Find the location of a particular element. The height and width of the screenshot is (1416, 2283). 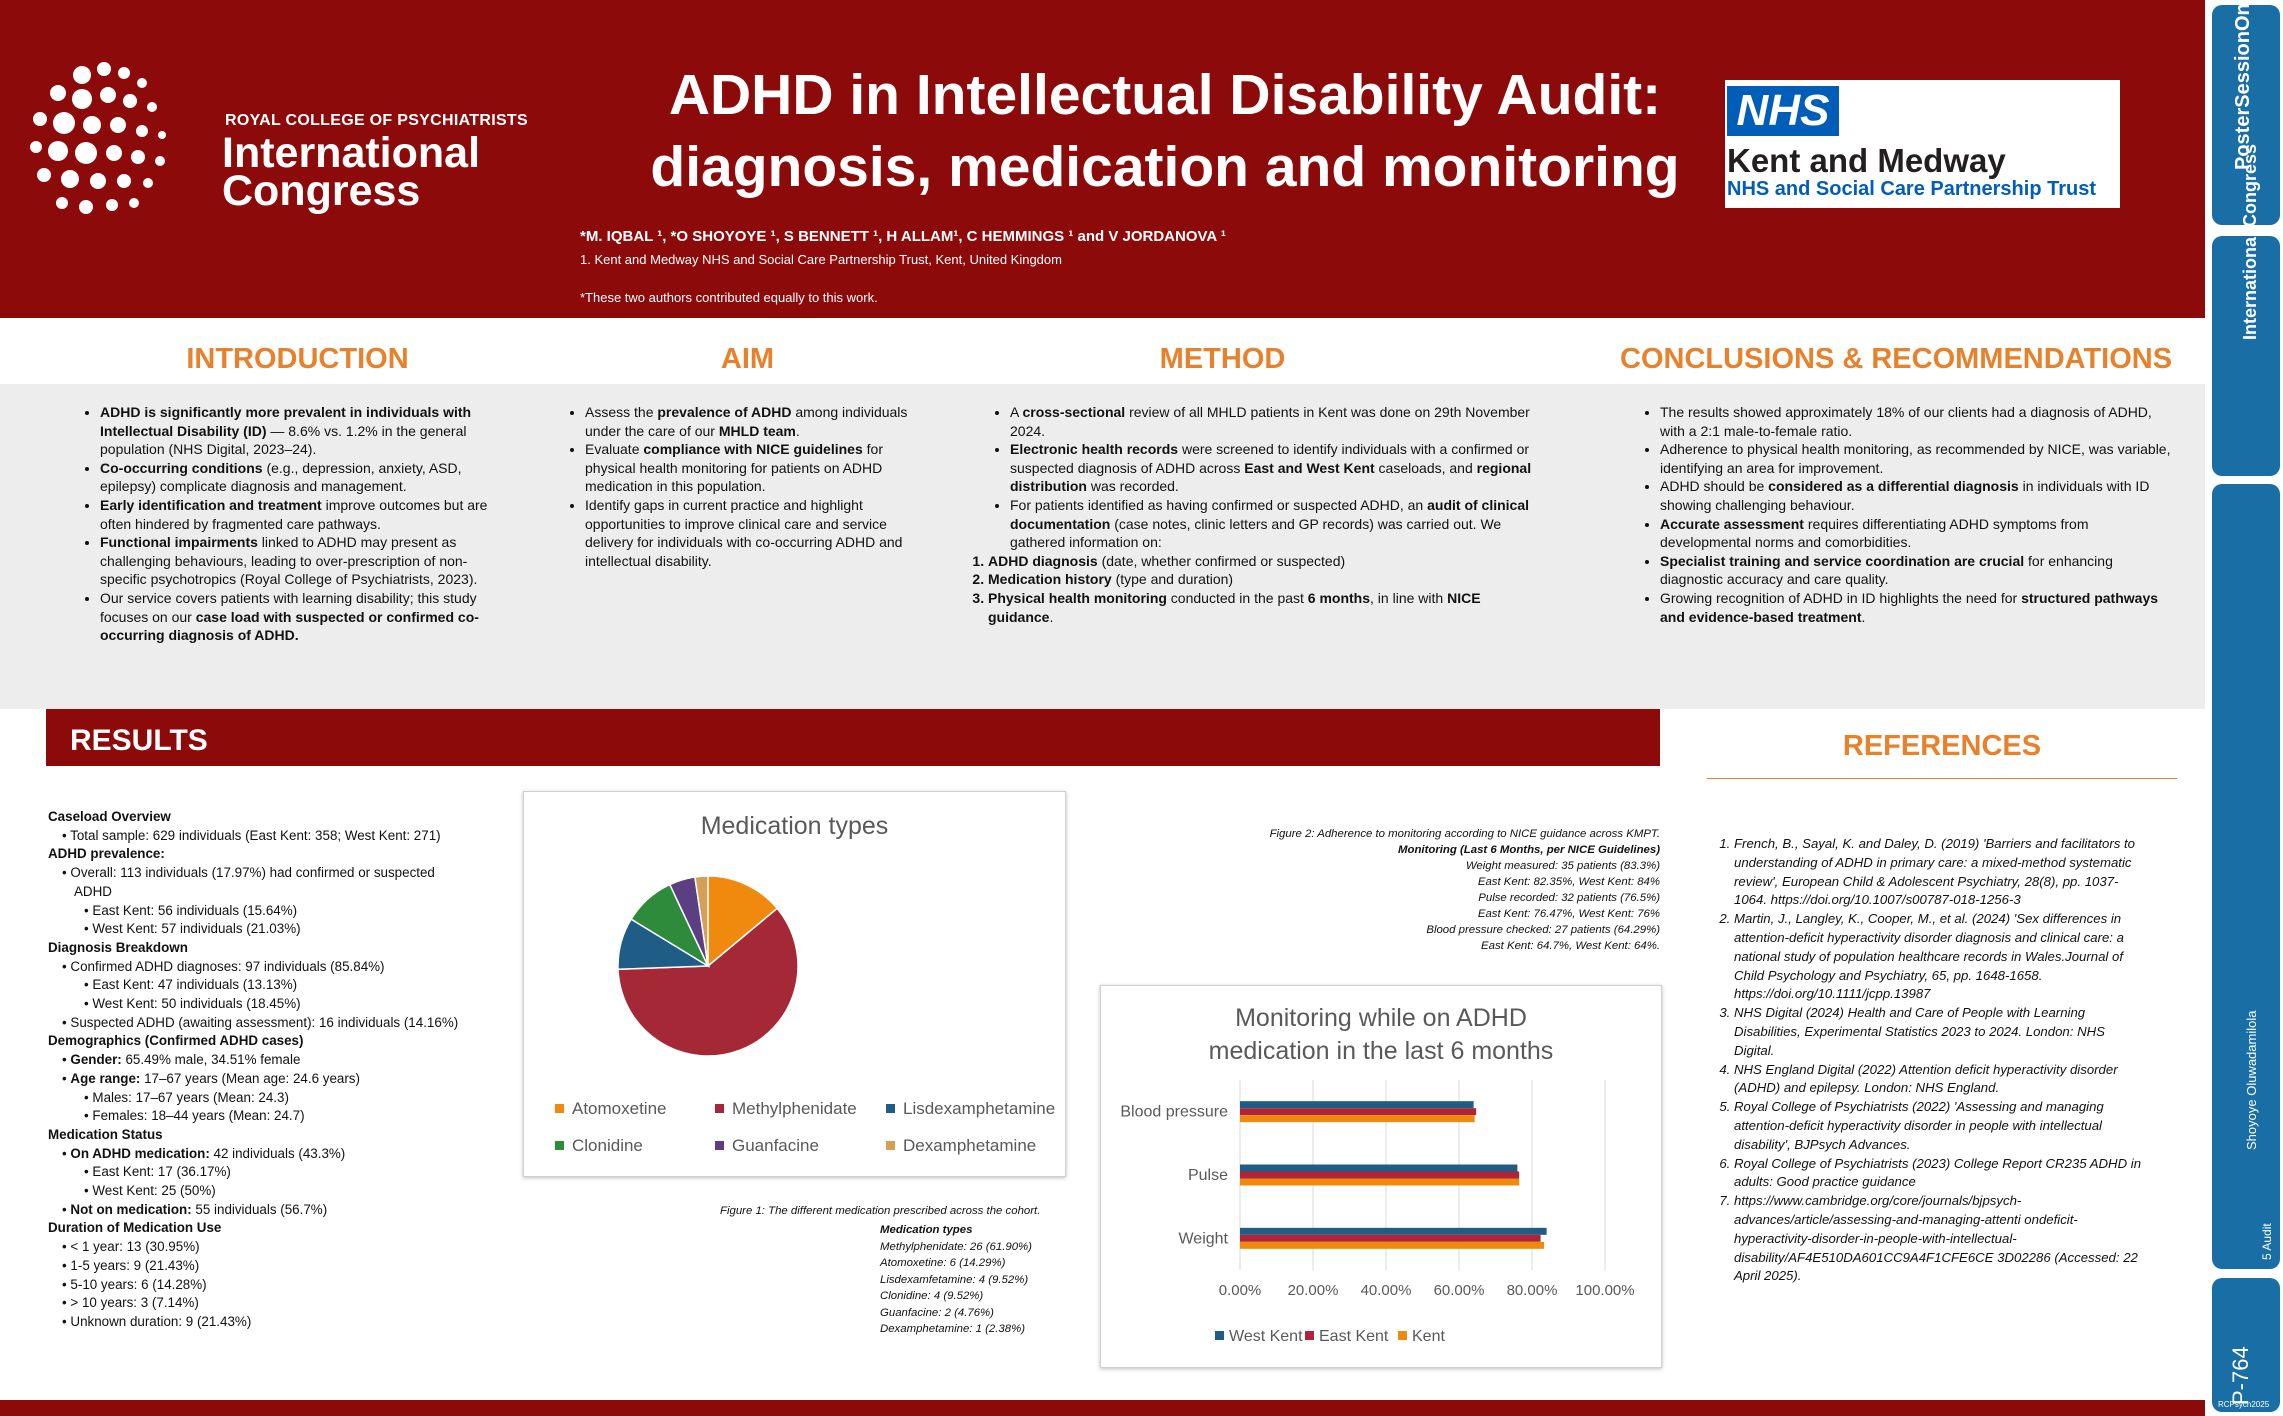

bar-category-label: Pulse is located at coordinates (1208, 1175).